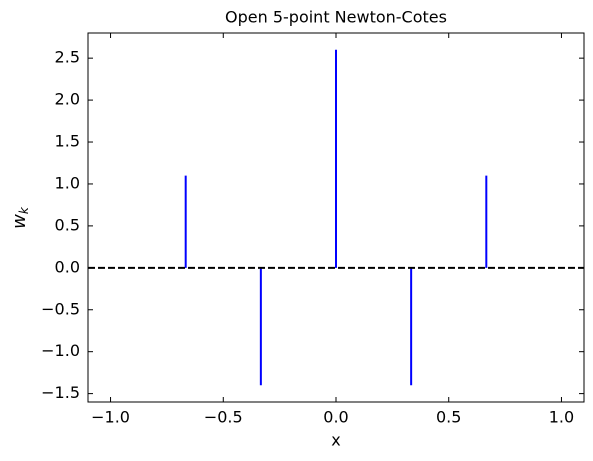  I want to click on x-tick-label: −1.0, so click(110, 417).